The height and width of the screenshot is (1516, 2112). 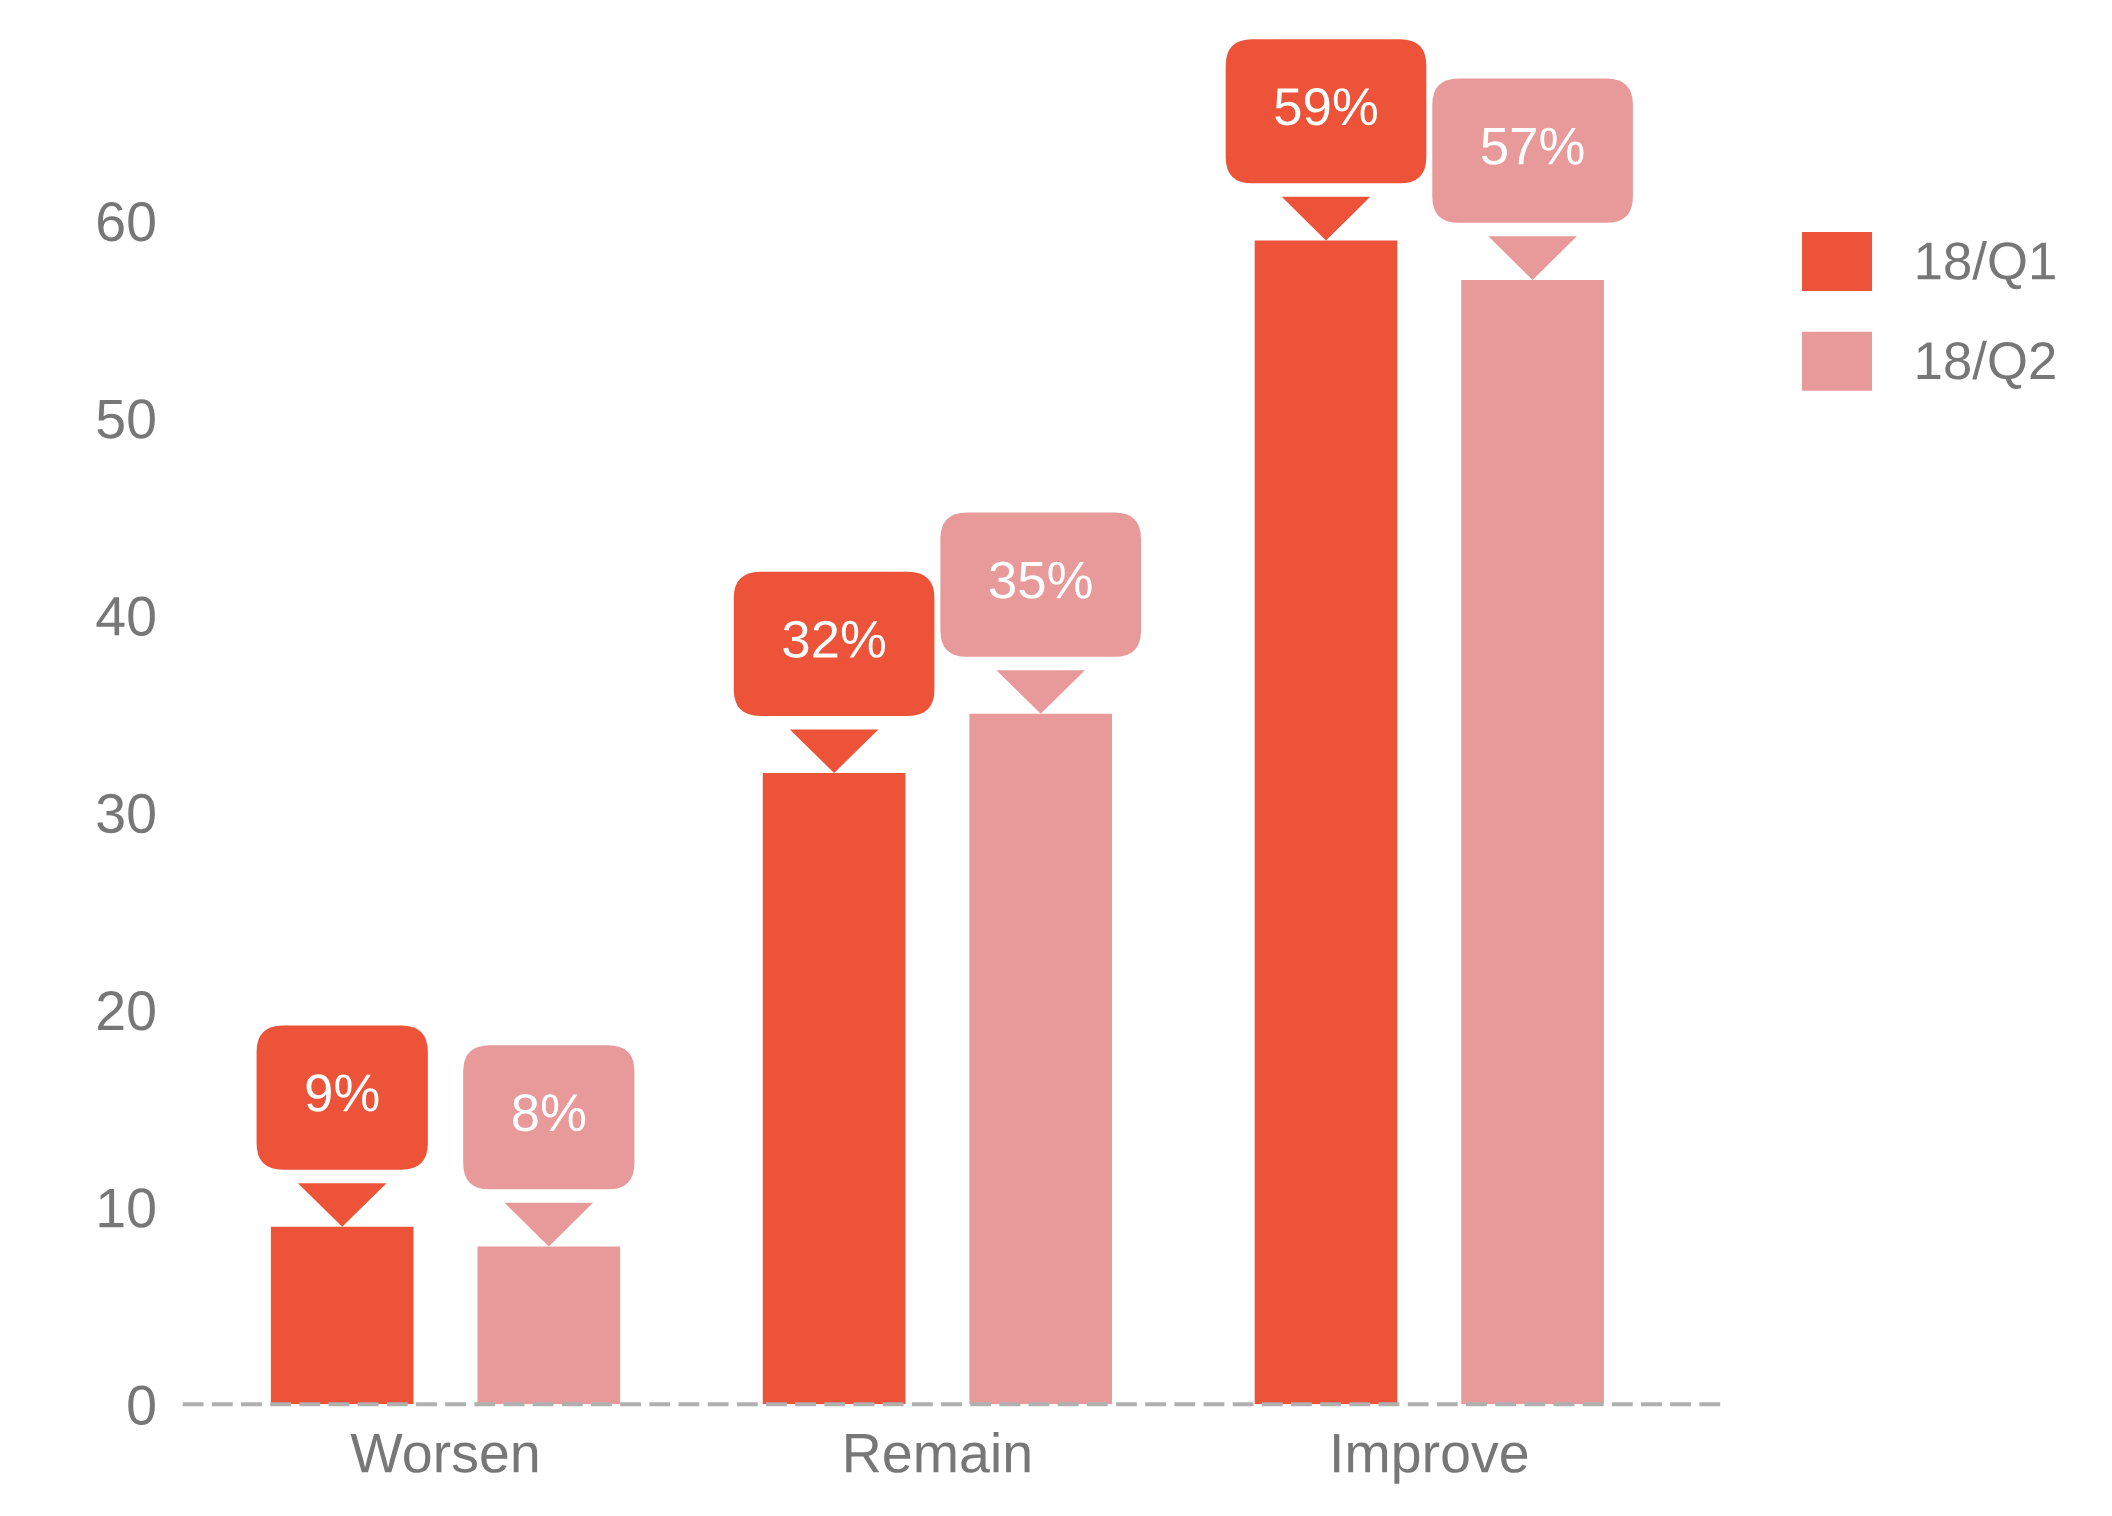 I want to click on x-tick-label: Improve, so click(x=1431, y=1459).